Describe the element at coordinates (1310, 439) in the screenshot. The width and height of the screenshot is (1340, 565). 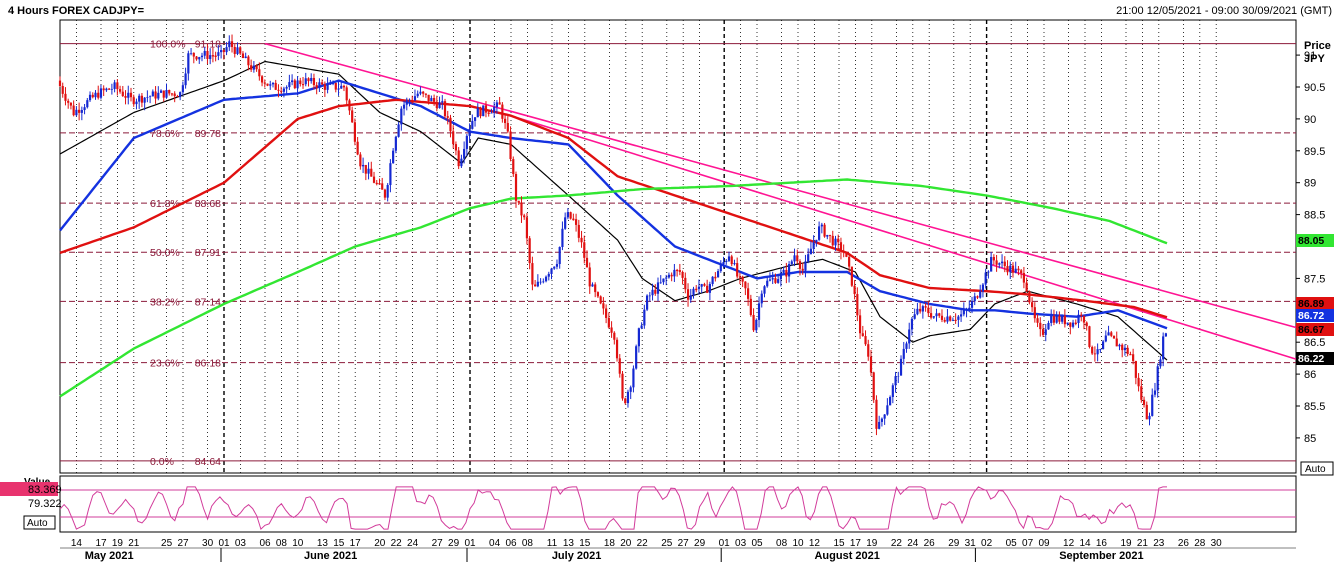
I see `price-tick-label: 85` at that location.